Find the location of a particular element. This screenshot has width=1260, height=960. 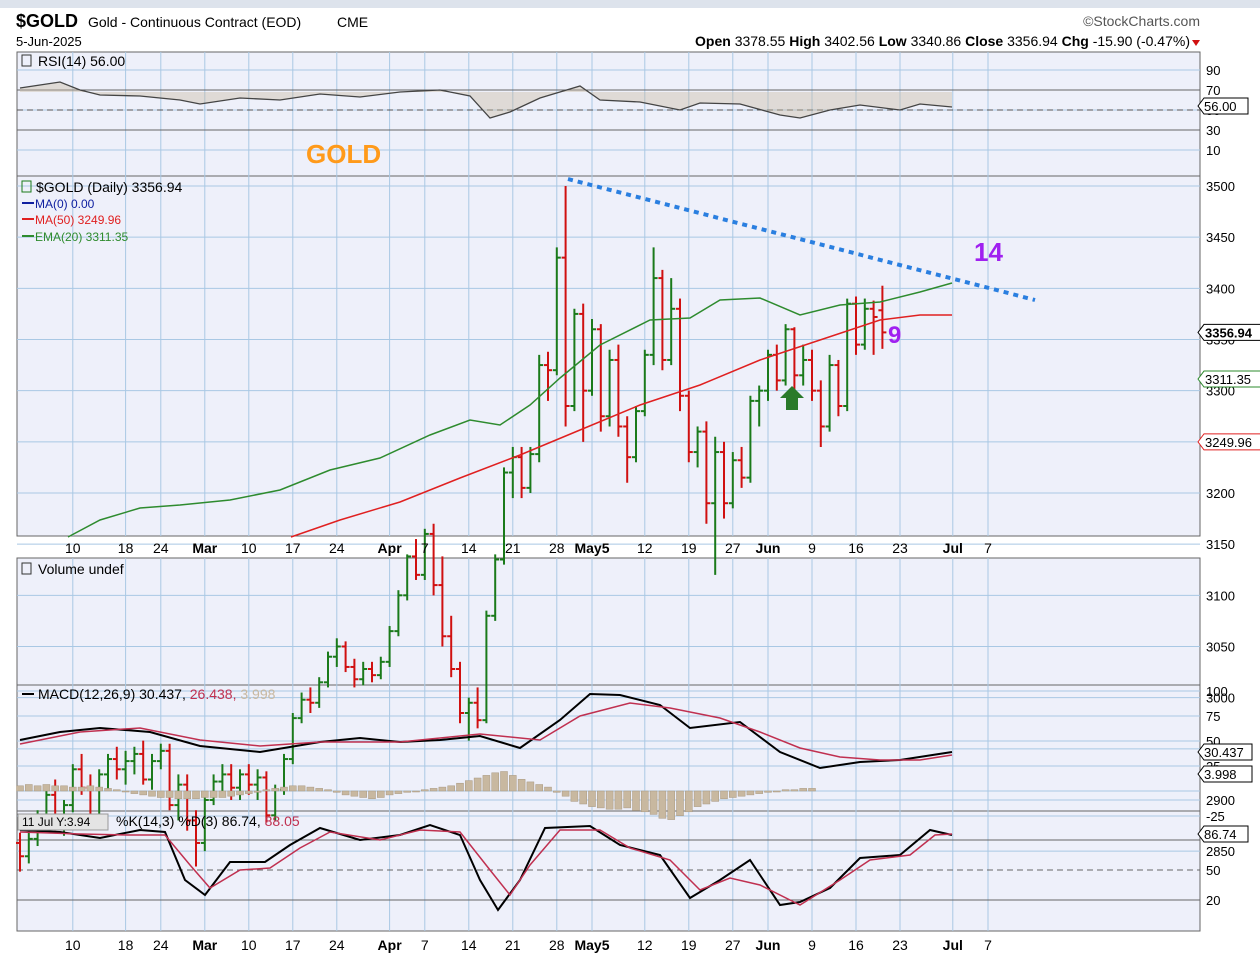

ma50-legend: MA(50) 3249.96 is located at coordinates (78, 220).